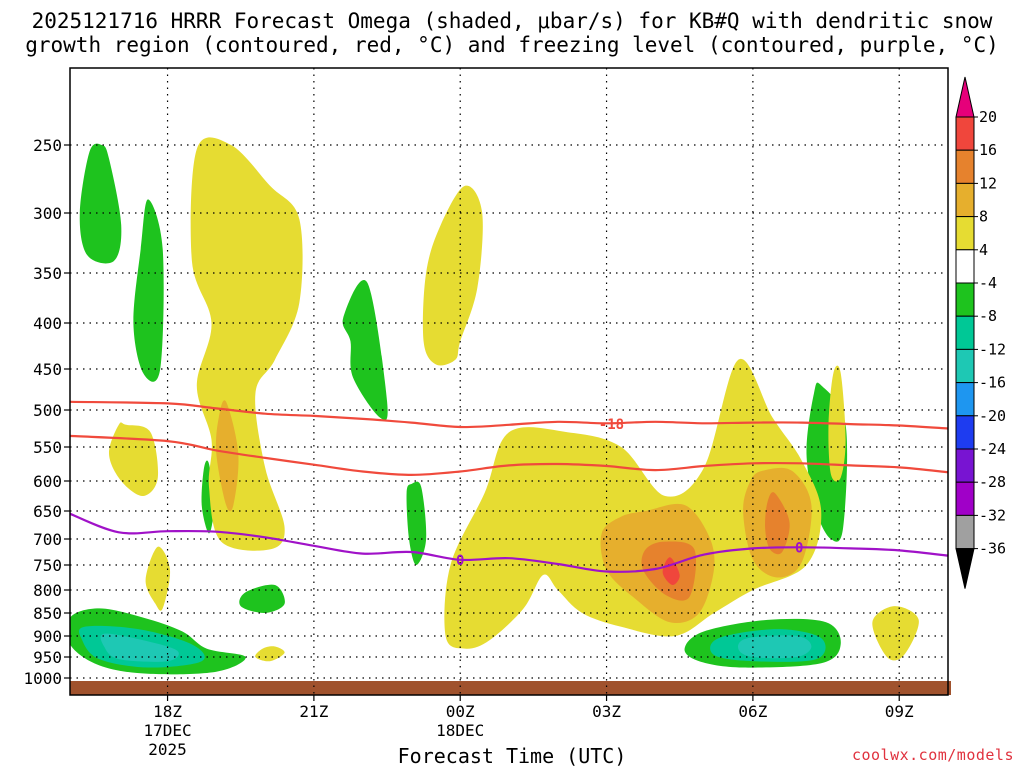 The image size is (1024, 768). Describe the element at coordinates (965, 97) in the screenshot. I see `colorbar-top-arrow` at that location.